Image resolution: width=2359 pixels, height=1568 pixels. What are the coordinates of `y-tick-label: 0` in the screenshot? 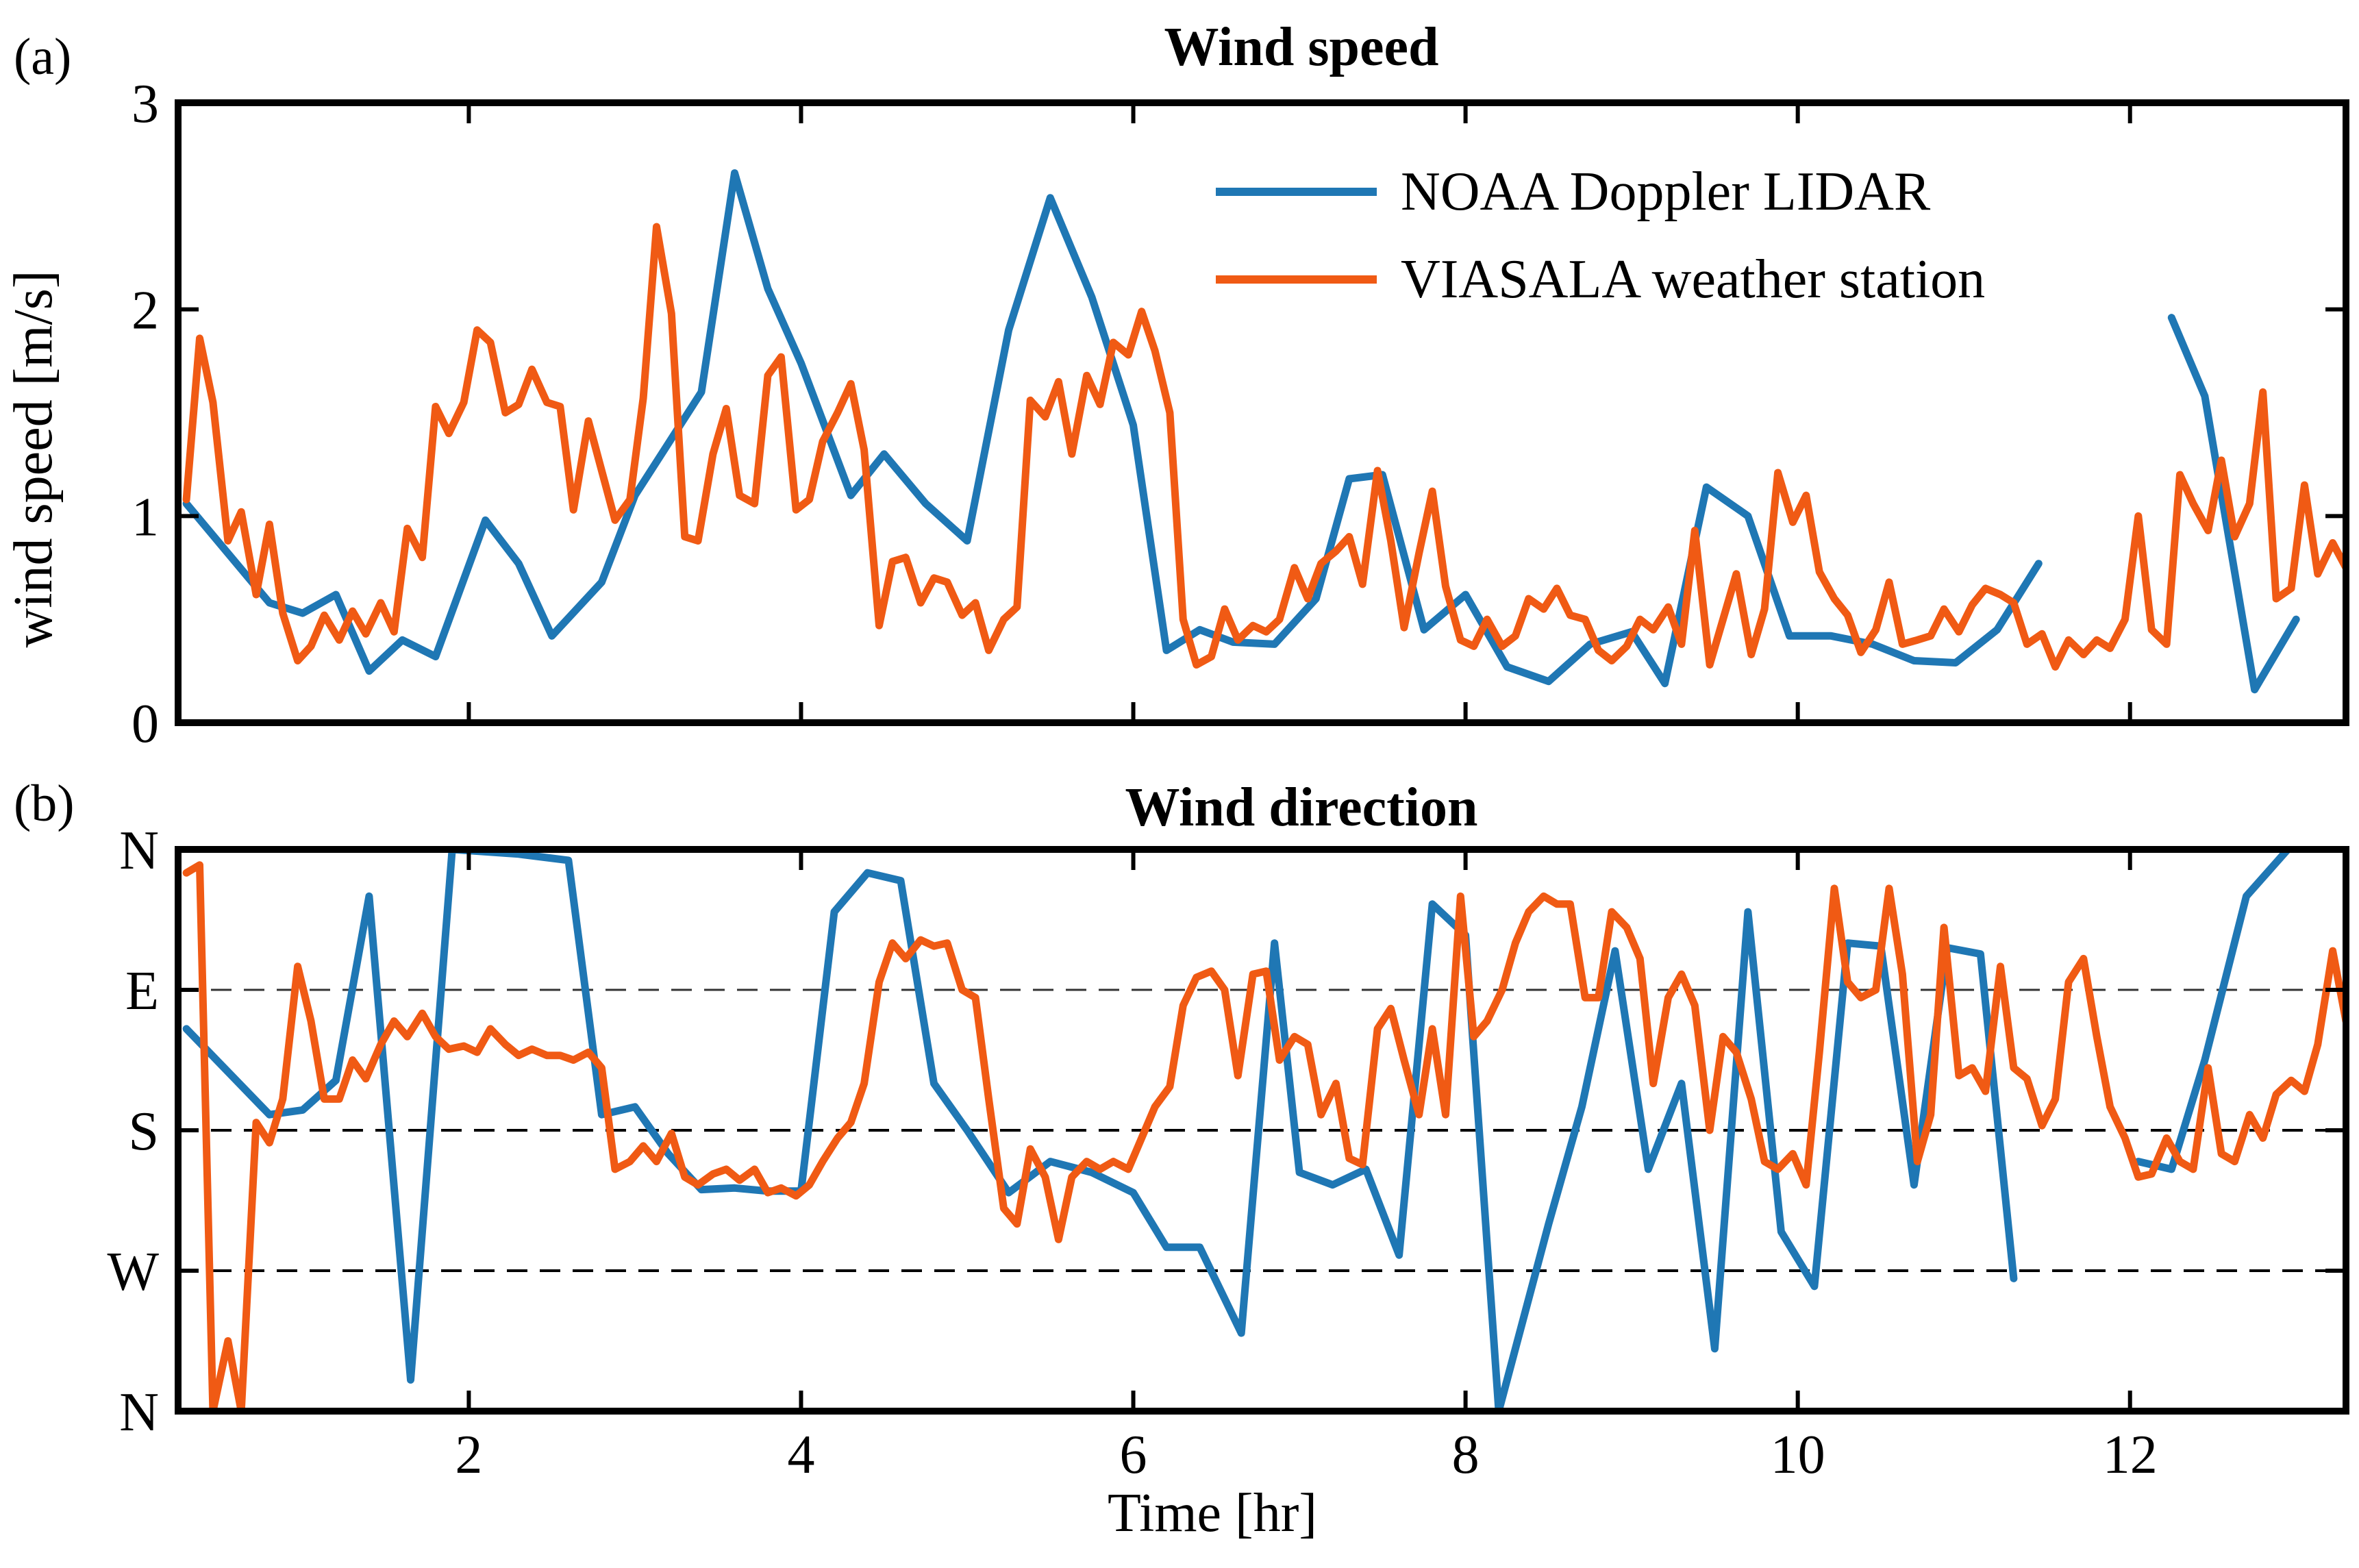 It's located at (145, 724).